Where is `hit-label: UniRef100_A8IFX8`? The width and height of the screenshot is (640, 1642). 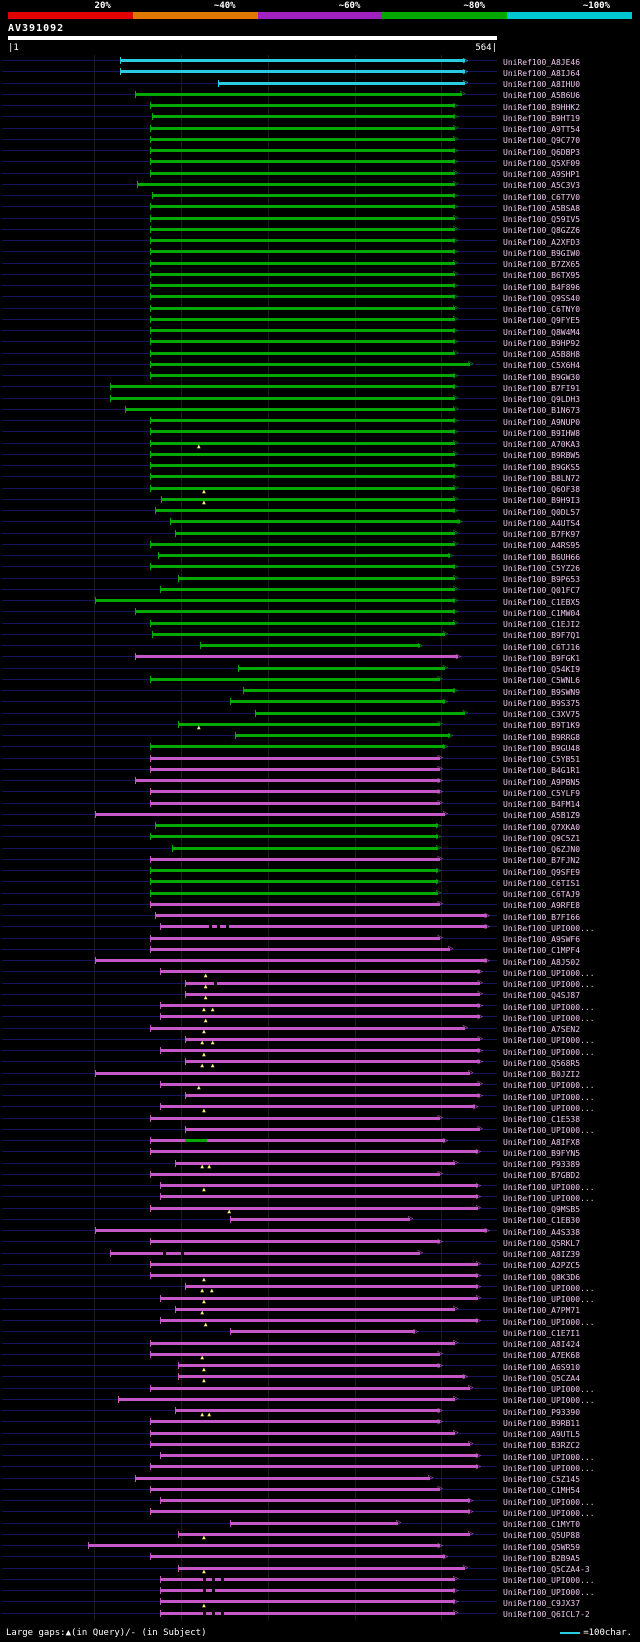 hit-label: UniRef100_A8IFX8 is located at coordinates (542, 1142).